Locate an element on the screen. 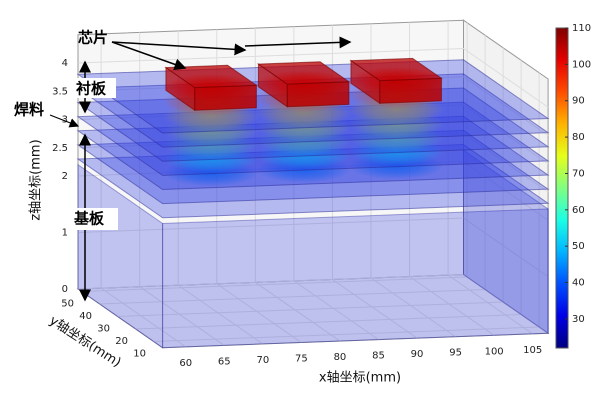 This screenshot has height=404, width=592. colorbar-tick-label: 80 is located at coordinates (578, 137).